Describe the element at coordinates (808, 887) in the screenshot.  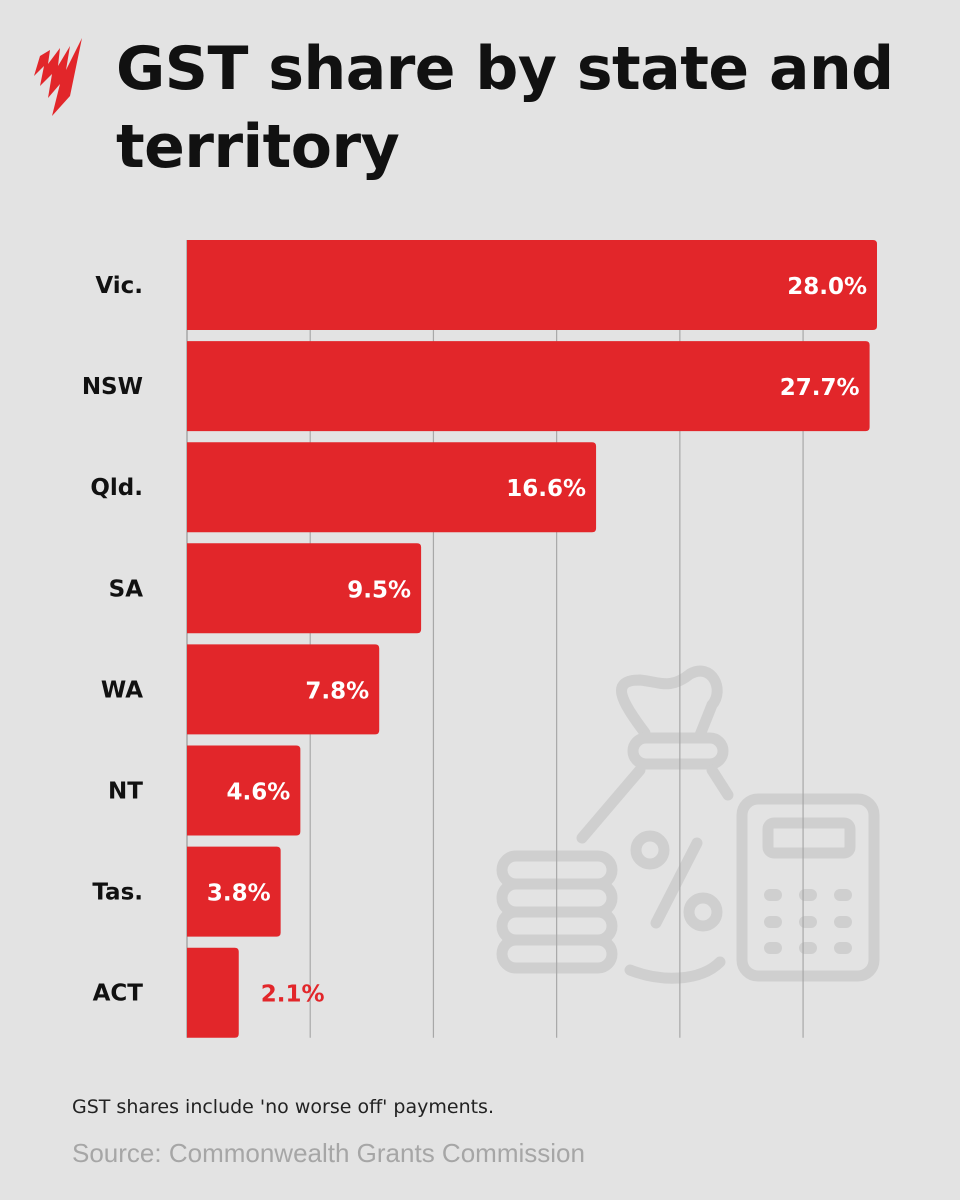
I see `calculator-icon` at that location.